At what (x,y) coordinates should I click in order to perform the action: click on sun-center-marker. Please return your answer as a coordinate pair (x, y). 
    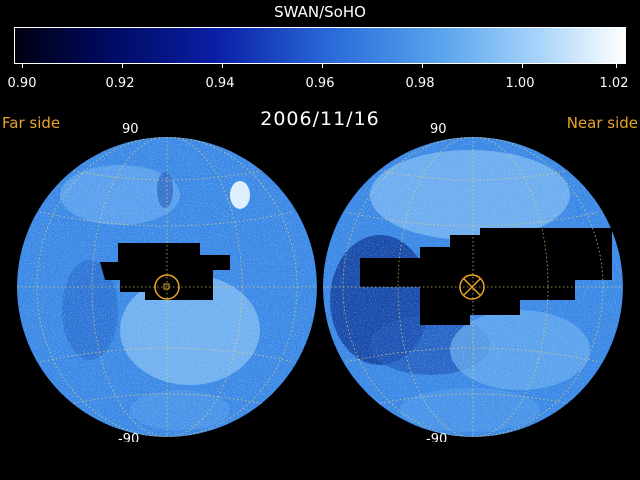
    Looking at the image, I should click on (166, 286).